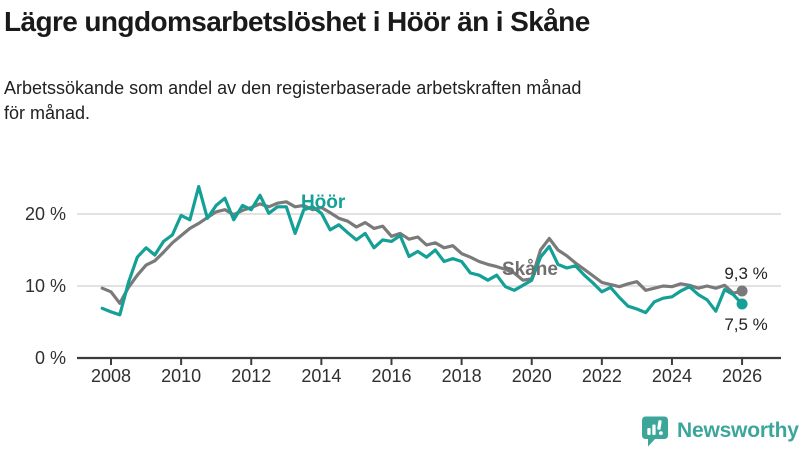 The height and width of the screenshot is (450, 800). What do you see at coordinates (742, 304) in the screenshot?
I see `series-end-dot-hoor` at bounding box center [742, 304].